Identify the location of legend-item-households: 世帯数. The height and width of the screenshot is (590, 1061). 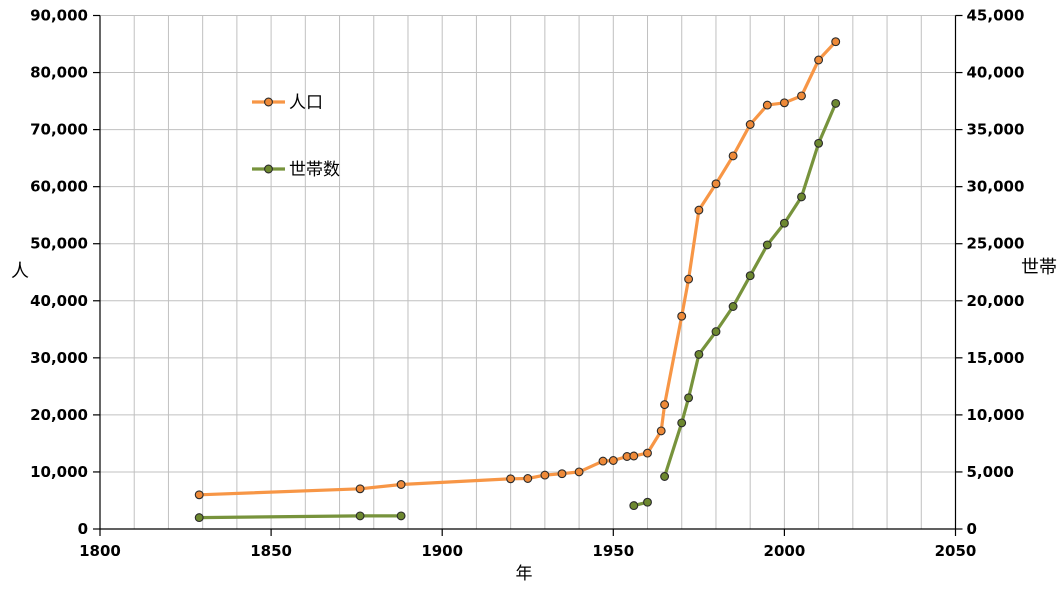
(296, 170).